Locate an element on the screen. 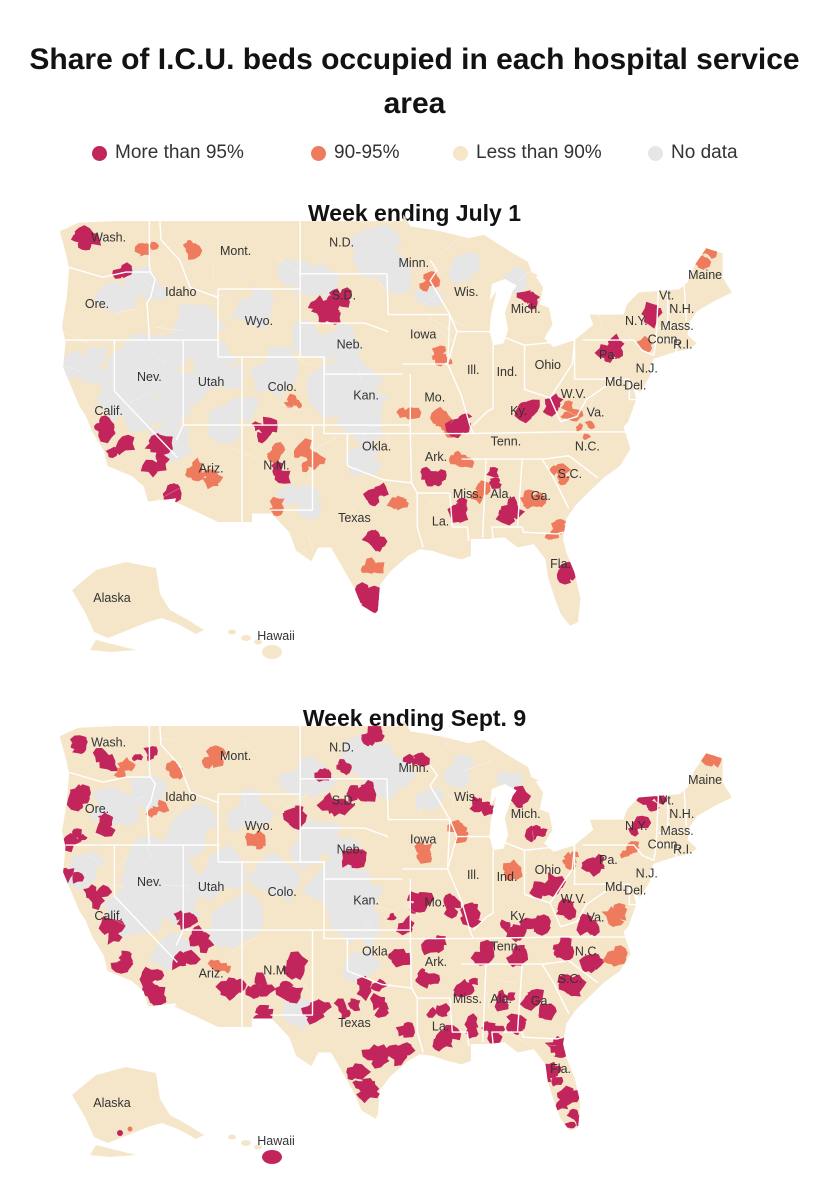 The height and width of the screenshot is (1200, 829). state-label: Tenn. is located at coordinates (506, 947).